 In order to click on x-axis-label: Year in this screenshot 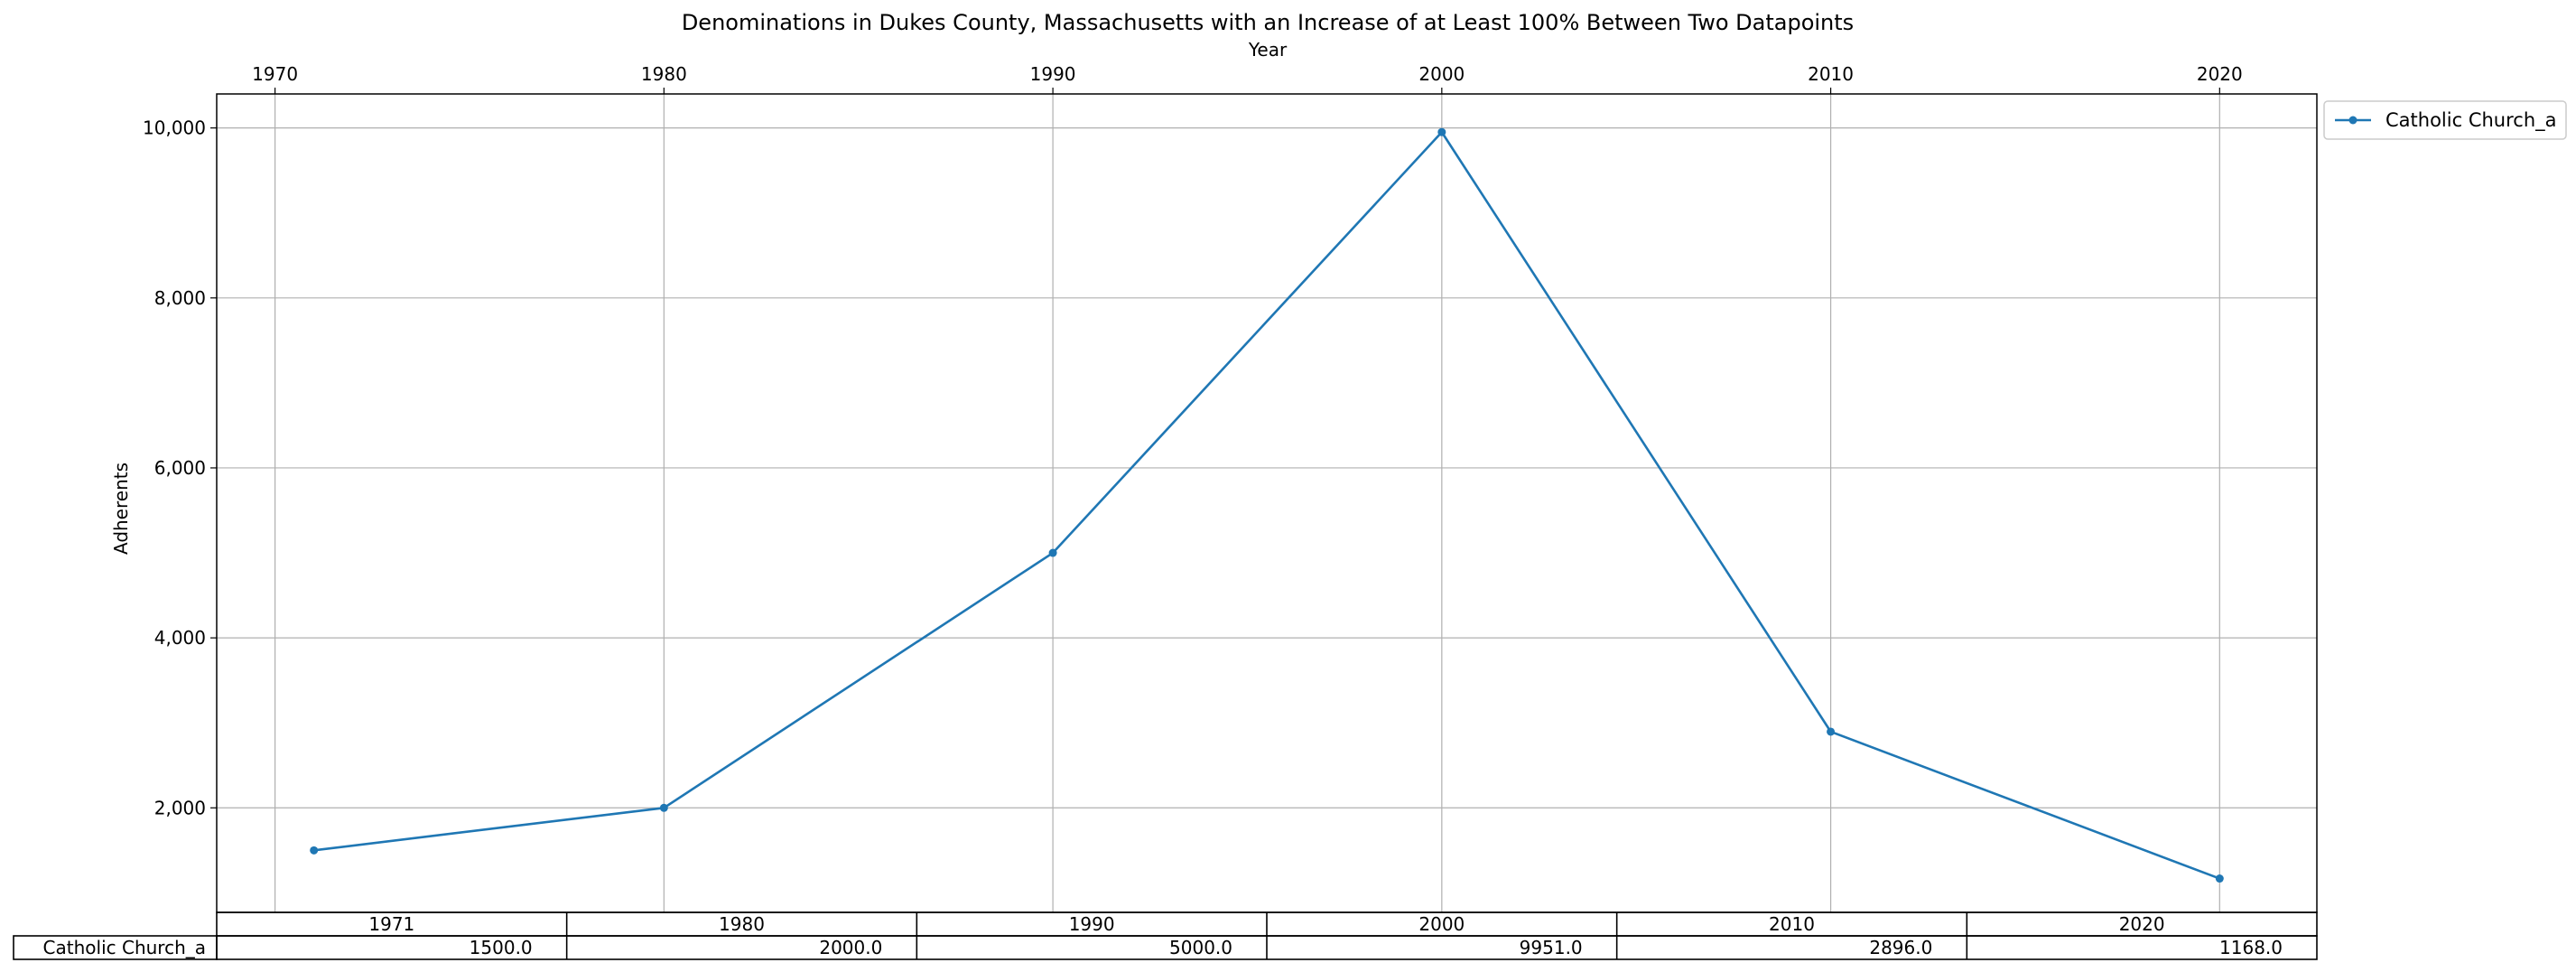, I will do `click(1268, 50)`.